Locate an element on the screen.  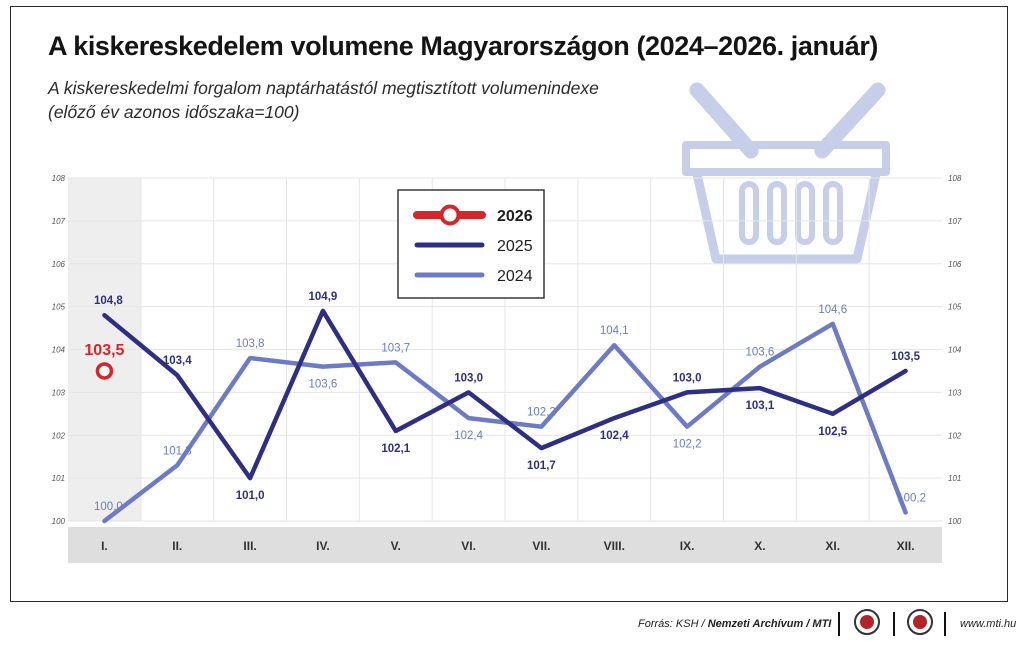
x-tick-label: VIII. is located at coordinates (614, 546).